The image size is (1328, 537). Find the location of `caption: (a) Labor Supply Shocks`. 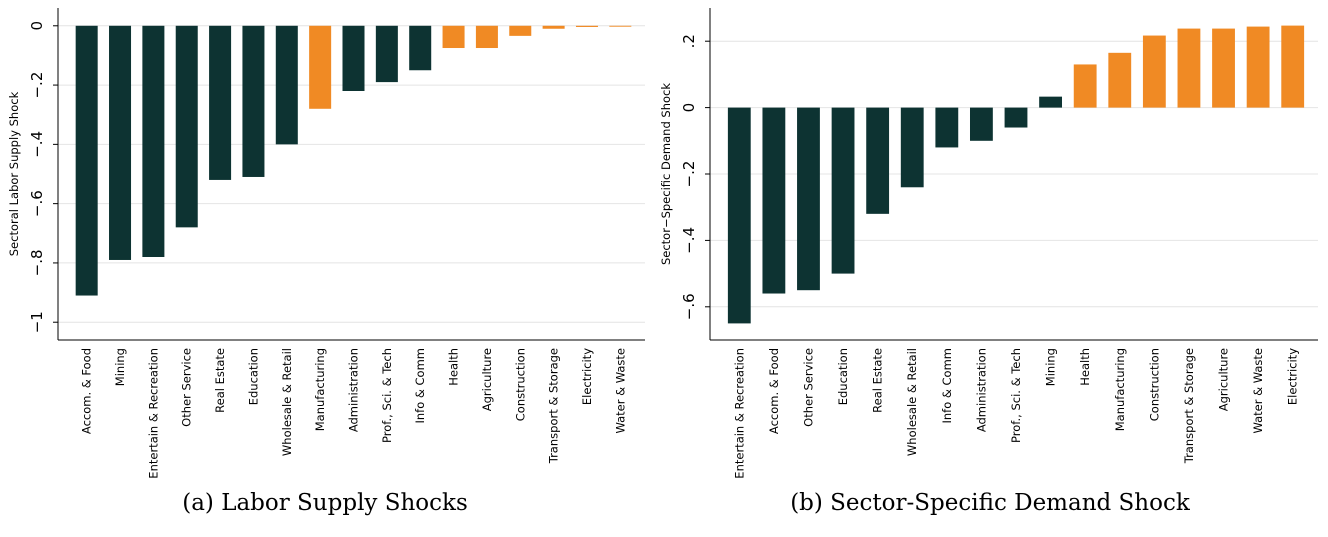

caption: (a) Labor Supply Shocks is located at coordinates (325, 503).